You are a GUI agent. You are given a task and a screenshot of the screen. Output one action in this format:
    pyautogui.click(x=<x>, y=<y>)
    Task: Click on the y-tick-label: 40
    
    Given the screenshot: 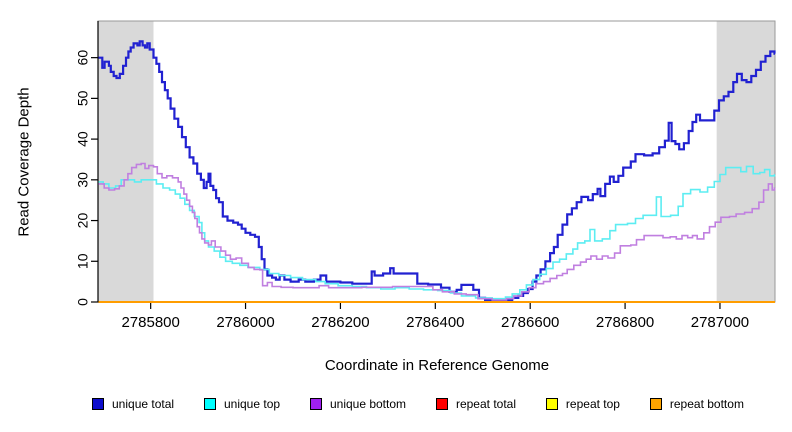 What is the action you would take?
    pyautogui.click(x=83, y=139)
    